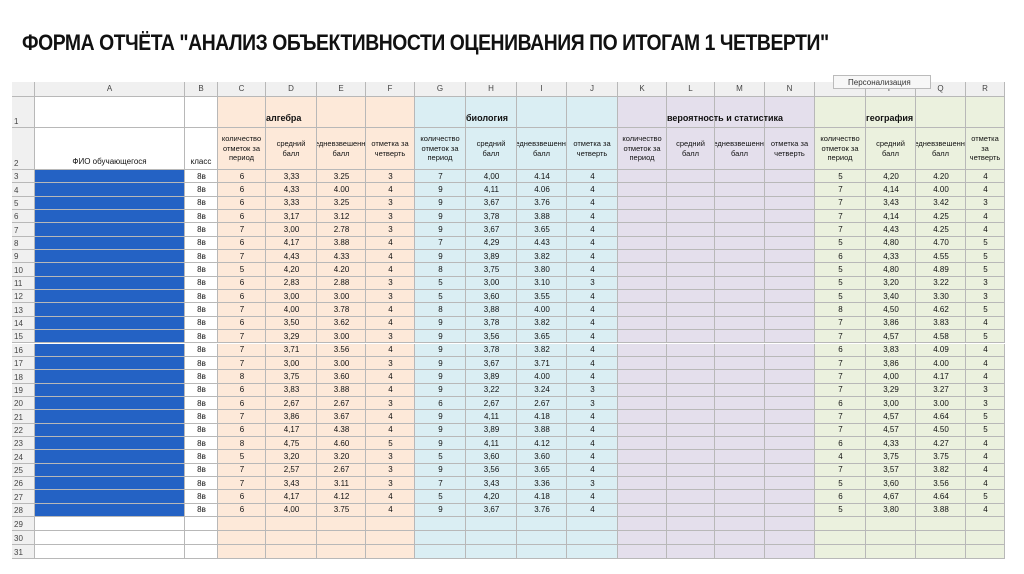 This screenshot has height=574, width=1024. What do you see at coordinates (941, 363) in the screenshot?
I see `data-cell: 4.00` at bounding box center [941, 363].